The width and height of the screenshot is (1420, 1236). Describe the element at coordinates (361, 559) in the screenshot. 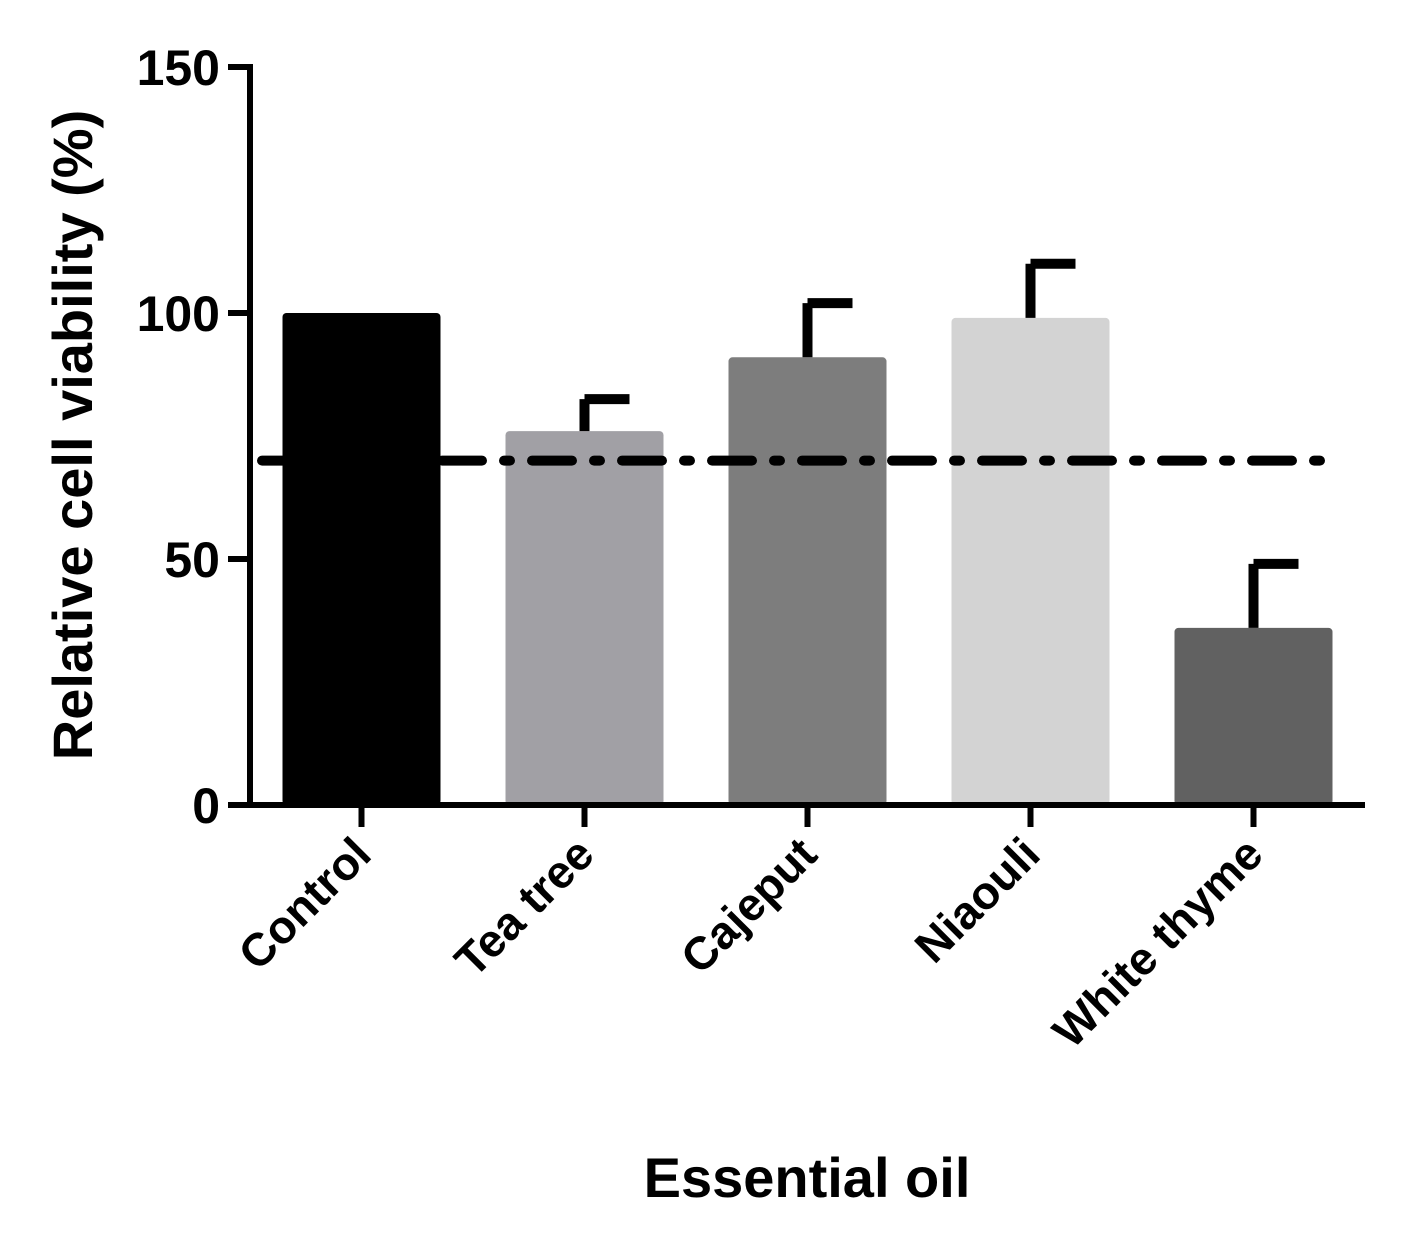

I see `bar-control` at that location.